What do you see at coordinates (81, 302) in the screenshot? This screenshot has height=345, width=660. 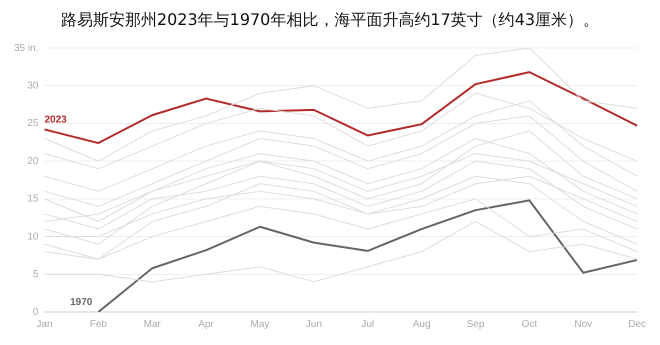 I see `series-label: 1970` at bounding box center [81, 302].